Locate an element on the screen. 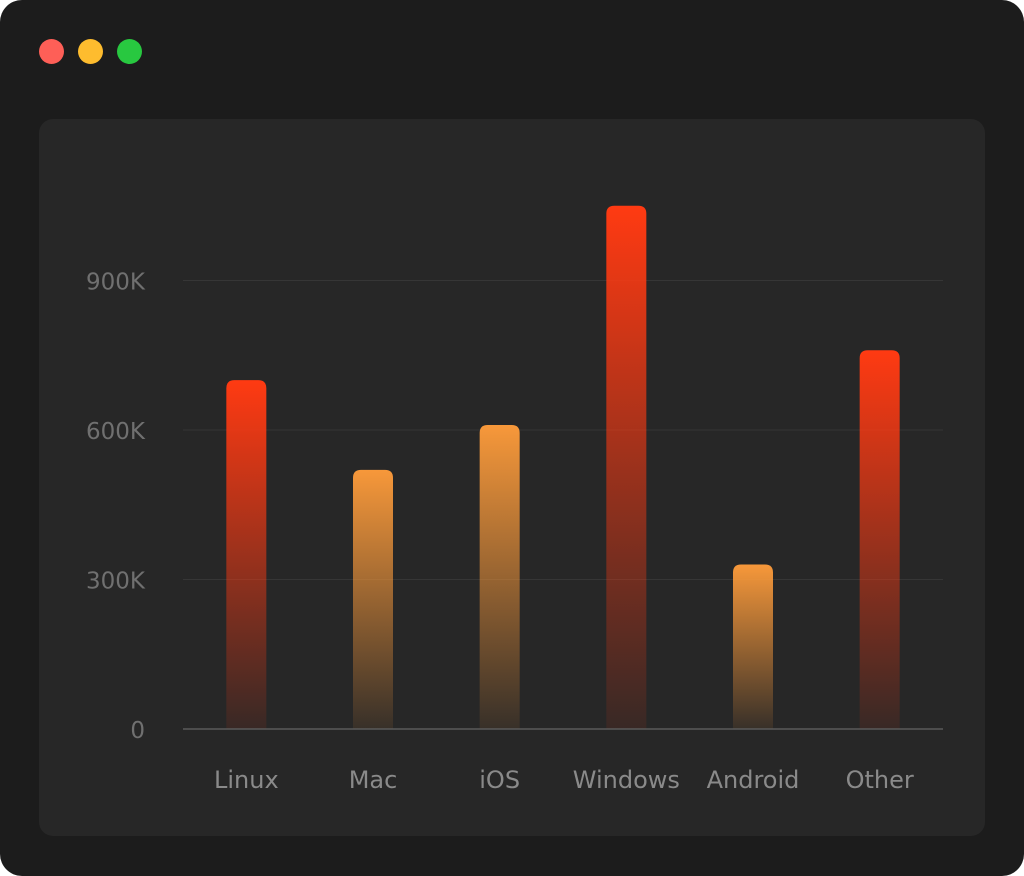 The image size is (1024, 876). bar-windows is located at coordinates (626, 467).